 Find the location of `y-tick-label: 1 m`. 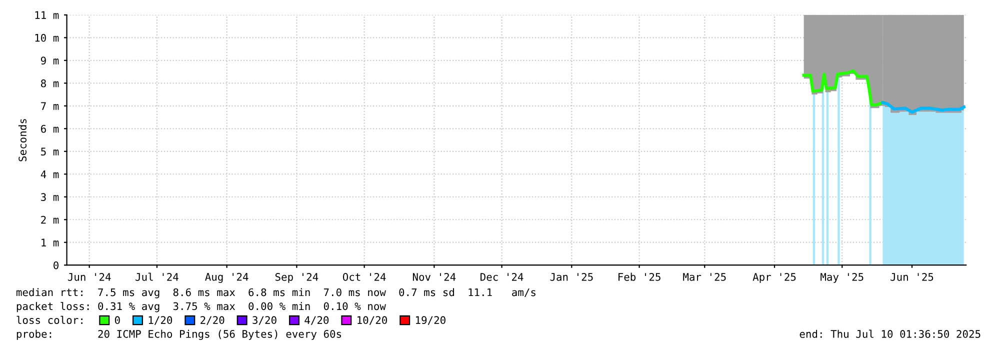

y-tick-label: 1 m is located at coordinates (50, 242).